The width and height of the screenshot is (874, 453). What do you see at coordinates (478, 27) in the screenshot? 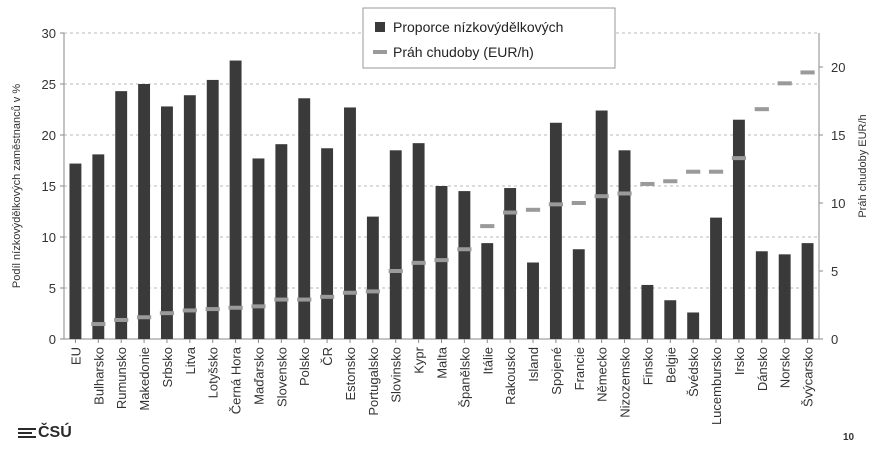
I see `legend-label-bar: Proporce nízkovýdělkových` at bounding box center [478, 27].